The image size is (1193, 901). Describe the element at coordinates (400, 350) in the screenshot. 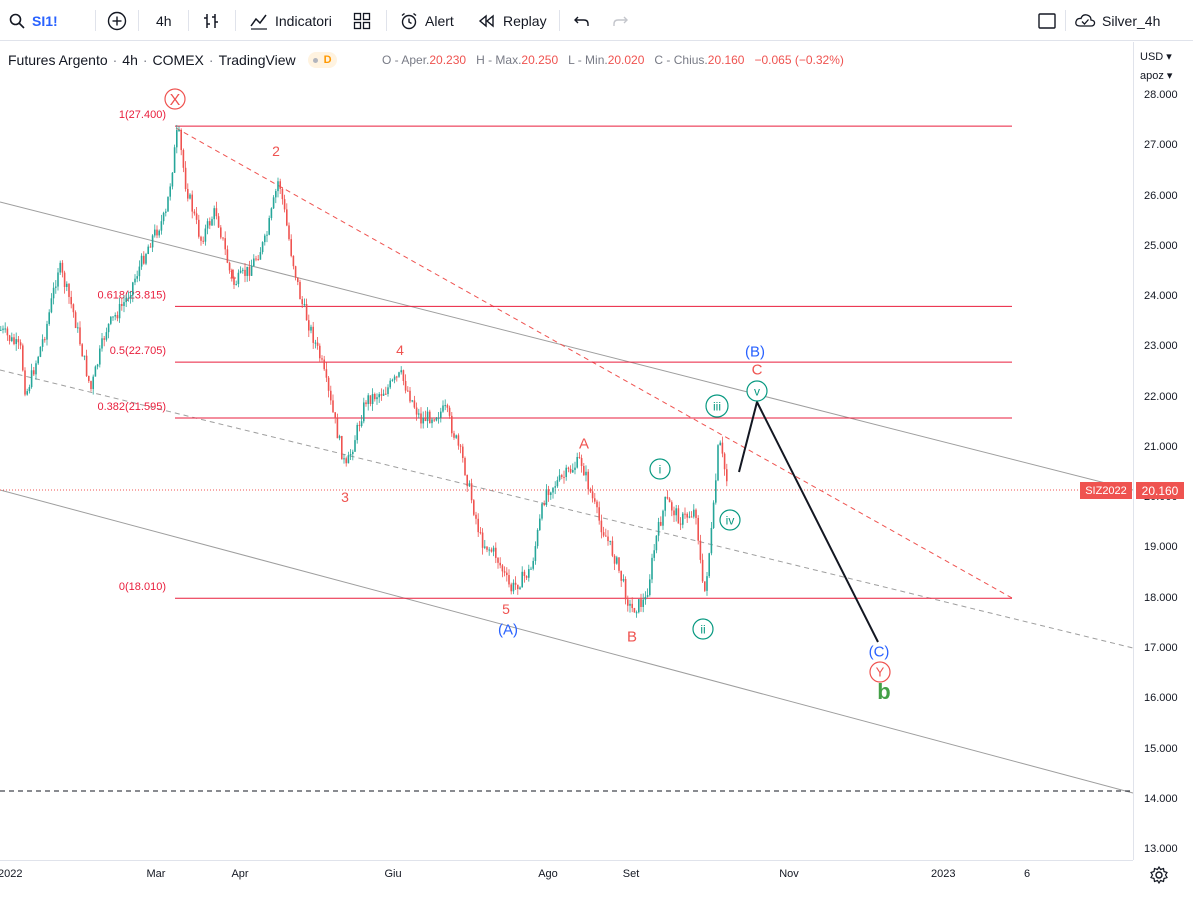

I see `wave-label: 4` at that location.